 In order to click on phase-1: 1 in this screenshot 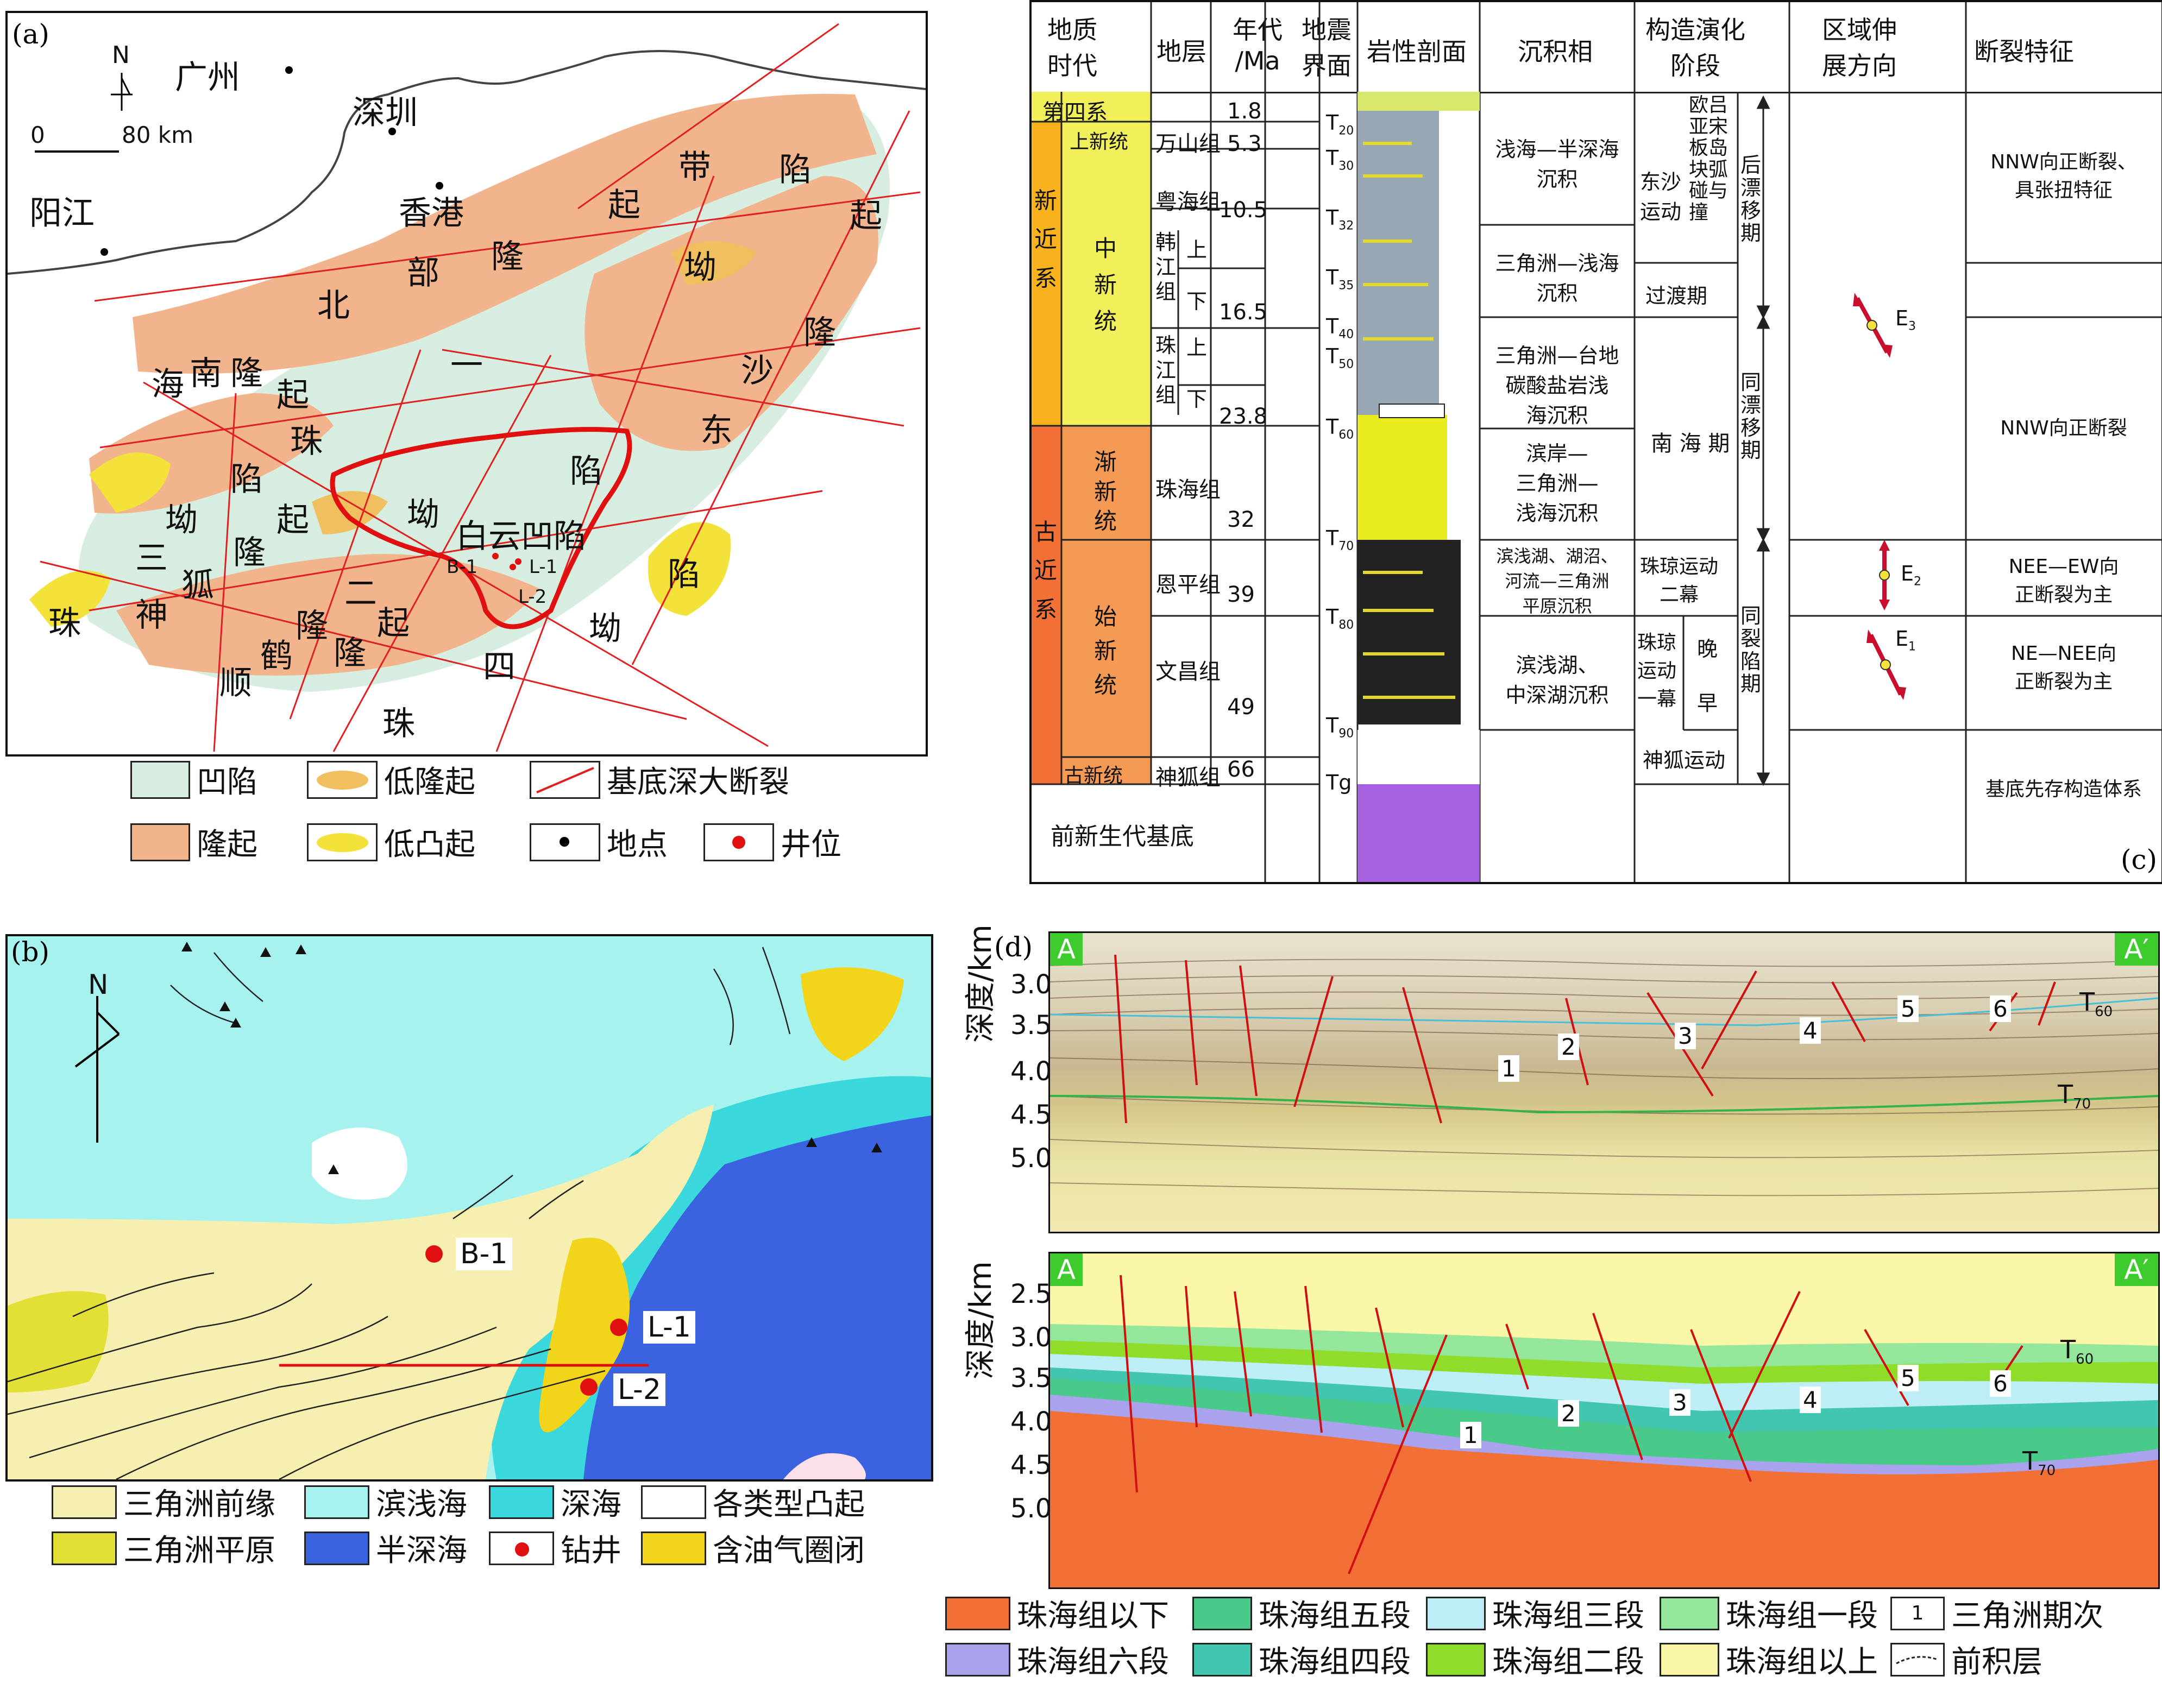, I will do `click(1509, 1068)`.